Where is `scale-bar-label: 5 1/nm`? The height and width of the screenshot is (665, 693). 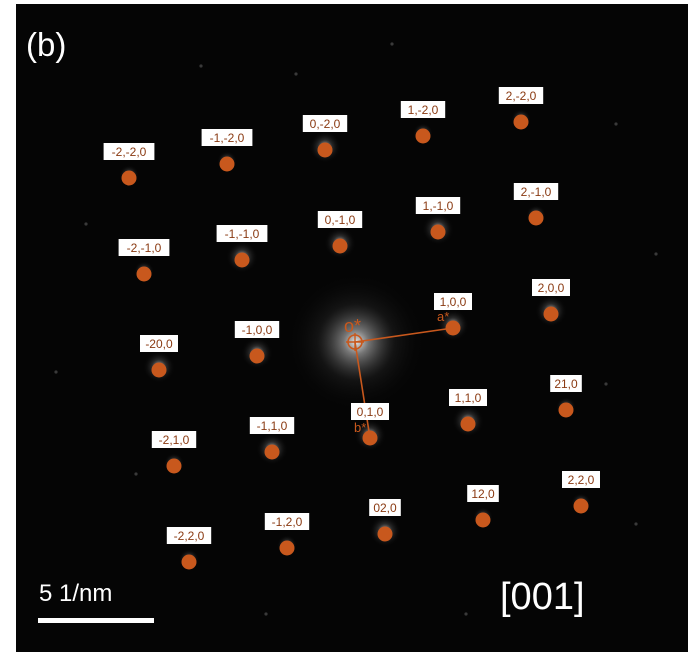 scale-bar-label: 5 1/nm is located at coordinates (76, 593).